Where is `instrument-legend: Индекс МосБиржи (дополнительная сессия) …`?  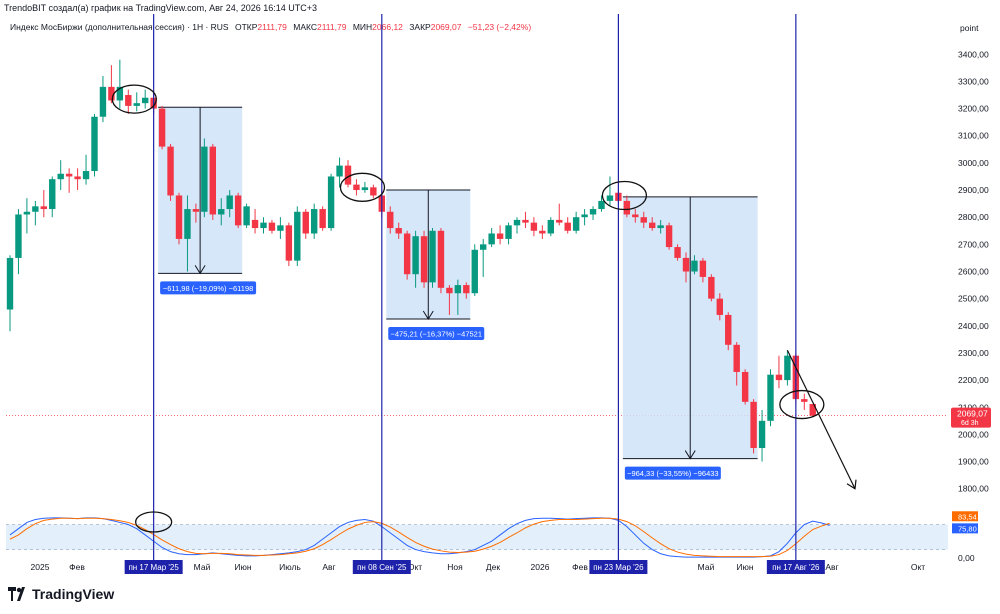 instrument-legend: Индекс МосБиржи (дополнительная сессия) … is located at coordinates (270, 27).